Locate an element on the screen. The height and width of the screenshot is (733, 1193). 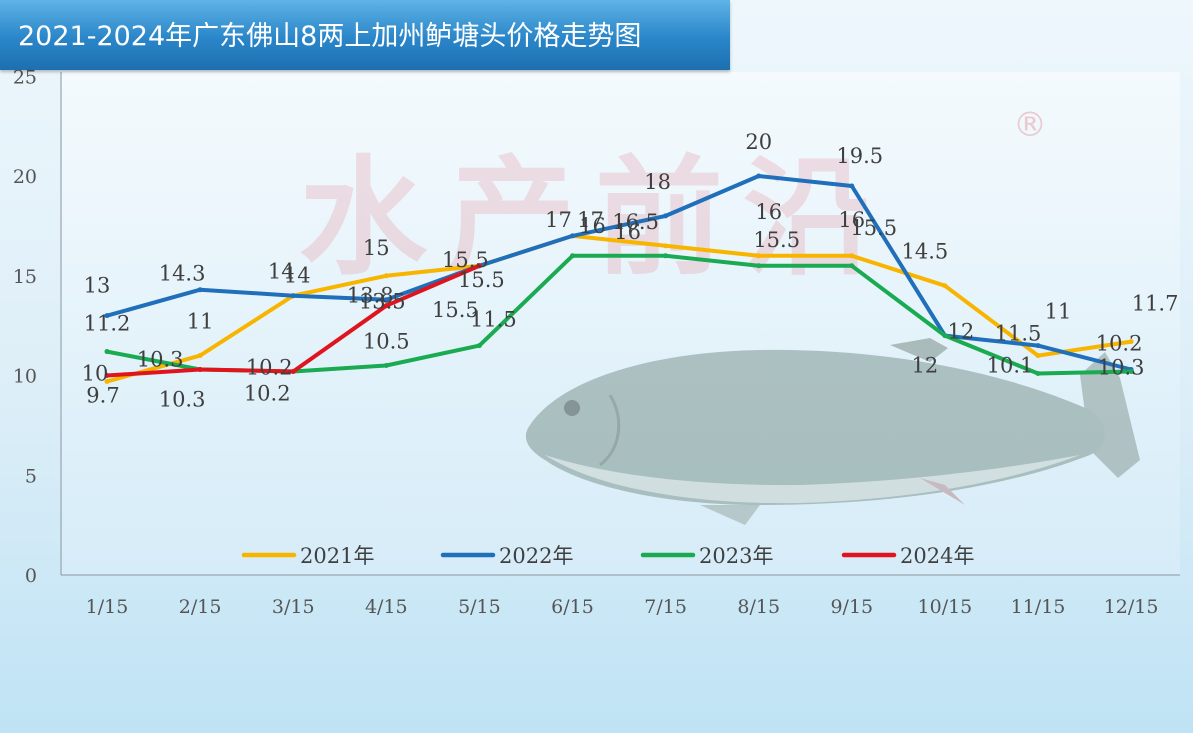
data-label: 14.3 is located at coordinates (182, 274).